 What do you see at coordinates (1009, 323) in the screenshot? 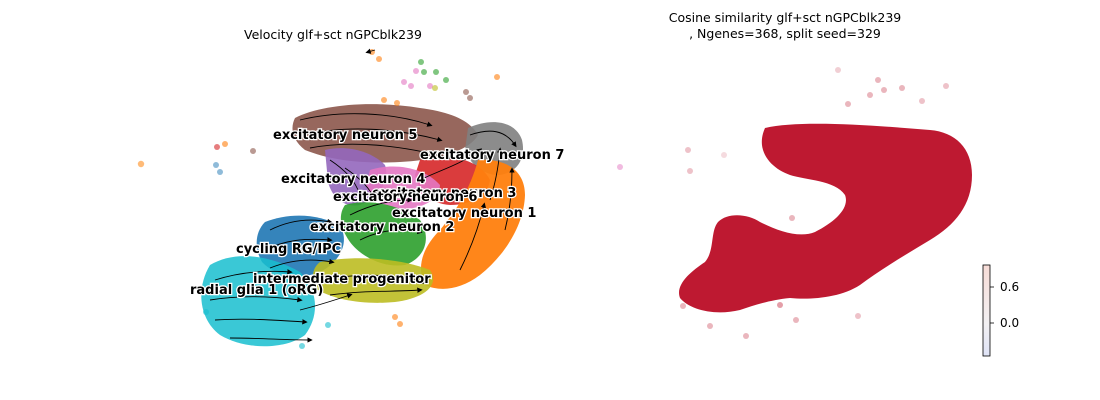
I see `colorbar-tick-label: 0.0` at bounding box center [1009, 323].